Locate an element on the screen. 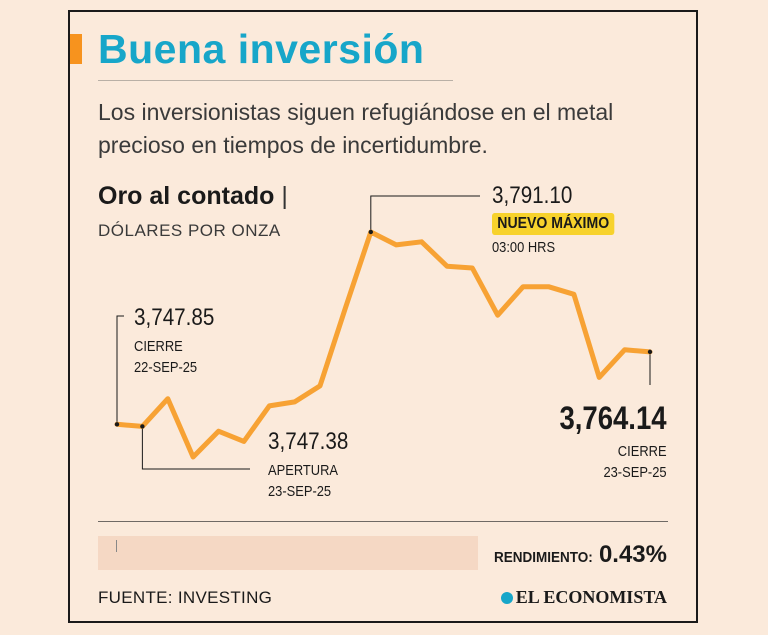 The width and height of the screenshot is (768, 635). title-accent-bar is located at coordinates (76, 49).